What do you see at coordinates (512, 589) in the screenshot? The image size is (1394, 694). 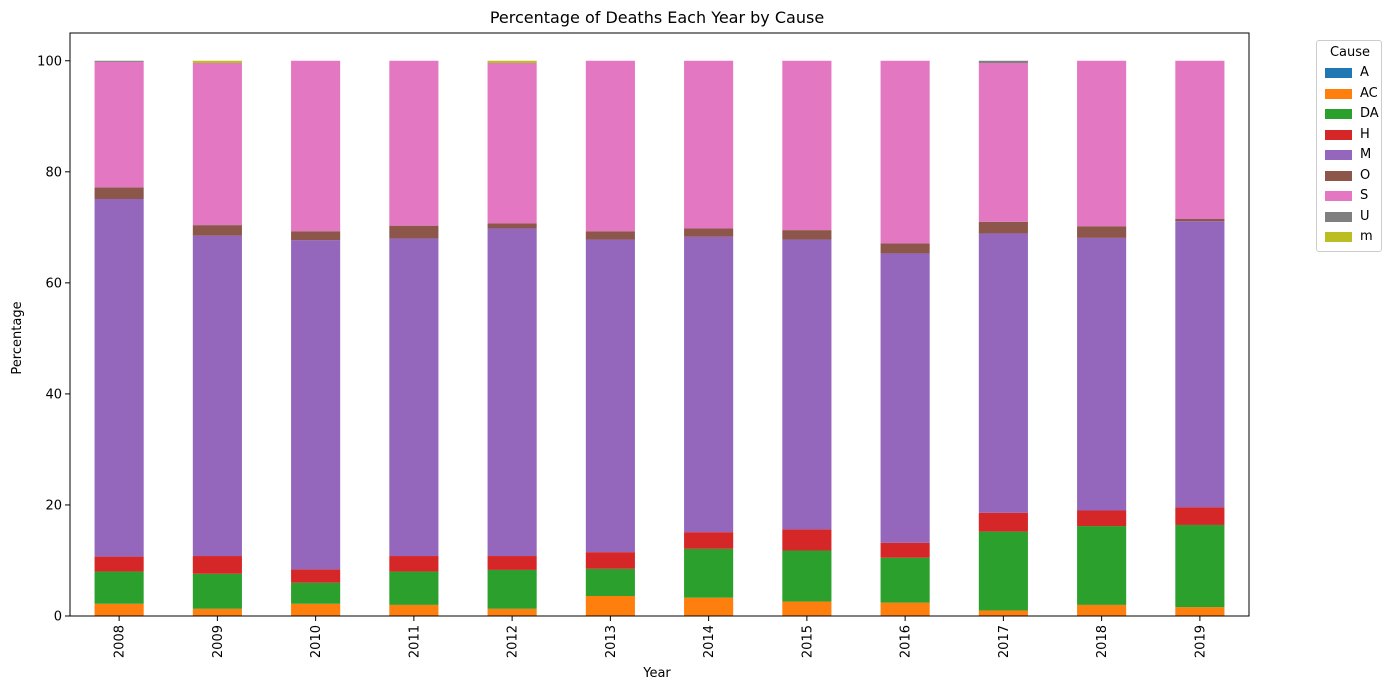 I see `bar-segment-2012-DA` at bounding box center [512, 589].